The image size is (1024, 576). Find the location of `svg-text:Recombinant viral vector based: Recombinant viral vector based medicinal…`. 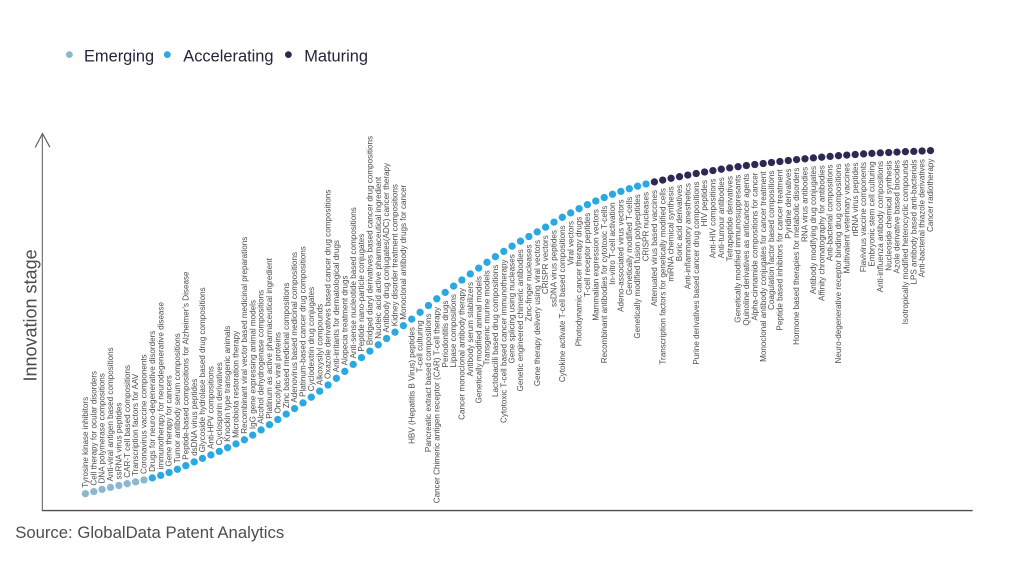

svg-text:Recombinant viral vector based: Recombinant viral vector based medicinal… is located at coordinates (244, 335).